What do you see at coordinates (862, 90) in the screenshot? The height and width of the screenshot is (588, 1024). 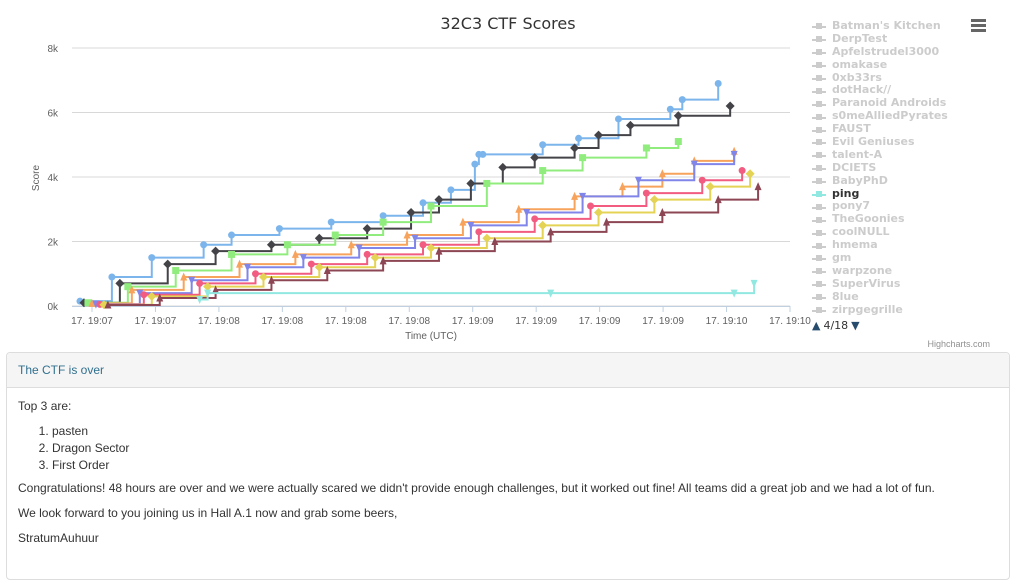 I see `legend-item-label: dotHack//` at bounding box center [862, 90].